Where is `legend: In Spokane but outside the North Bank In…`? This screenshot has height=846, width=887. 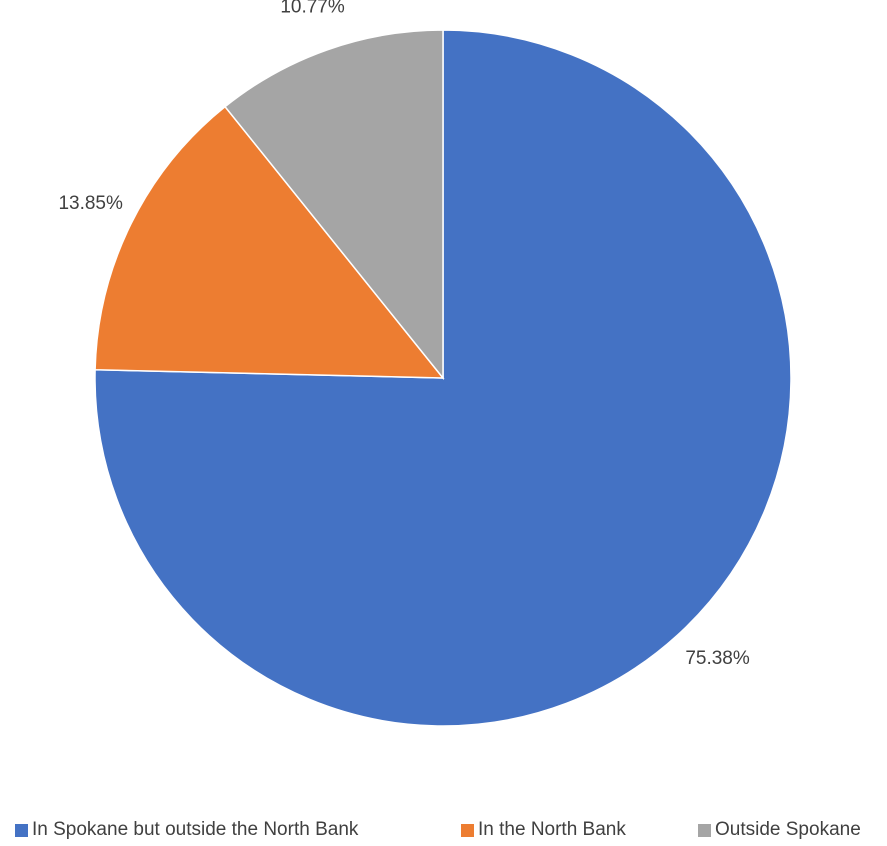
legend: In Spokane but outside the North Bank In… is located at coordinates (443, 830).